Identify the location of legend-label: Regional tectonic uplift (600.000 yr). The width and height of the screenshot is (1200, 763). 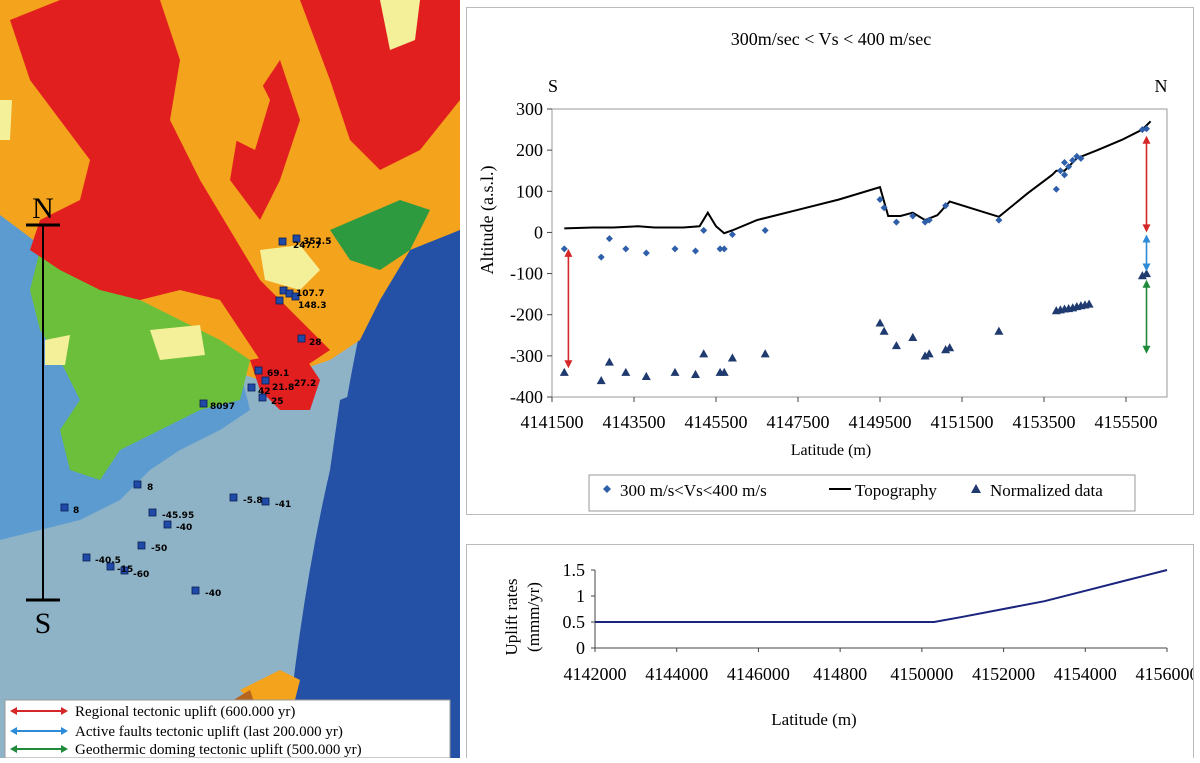
(185, 712).